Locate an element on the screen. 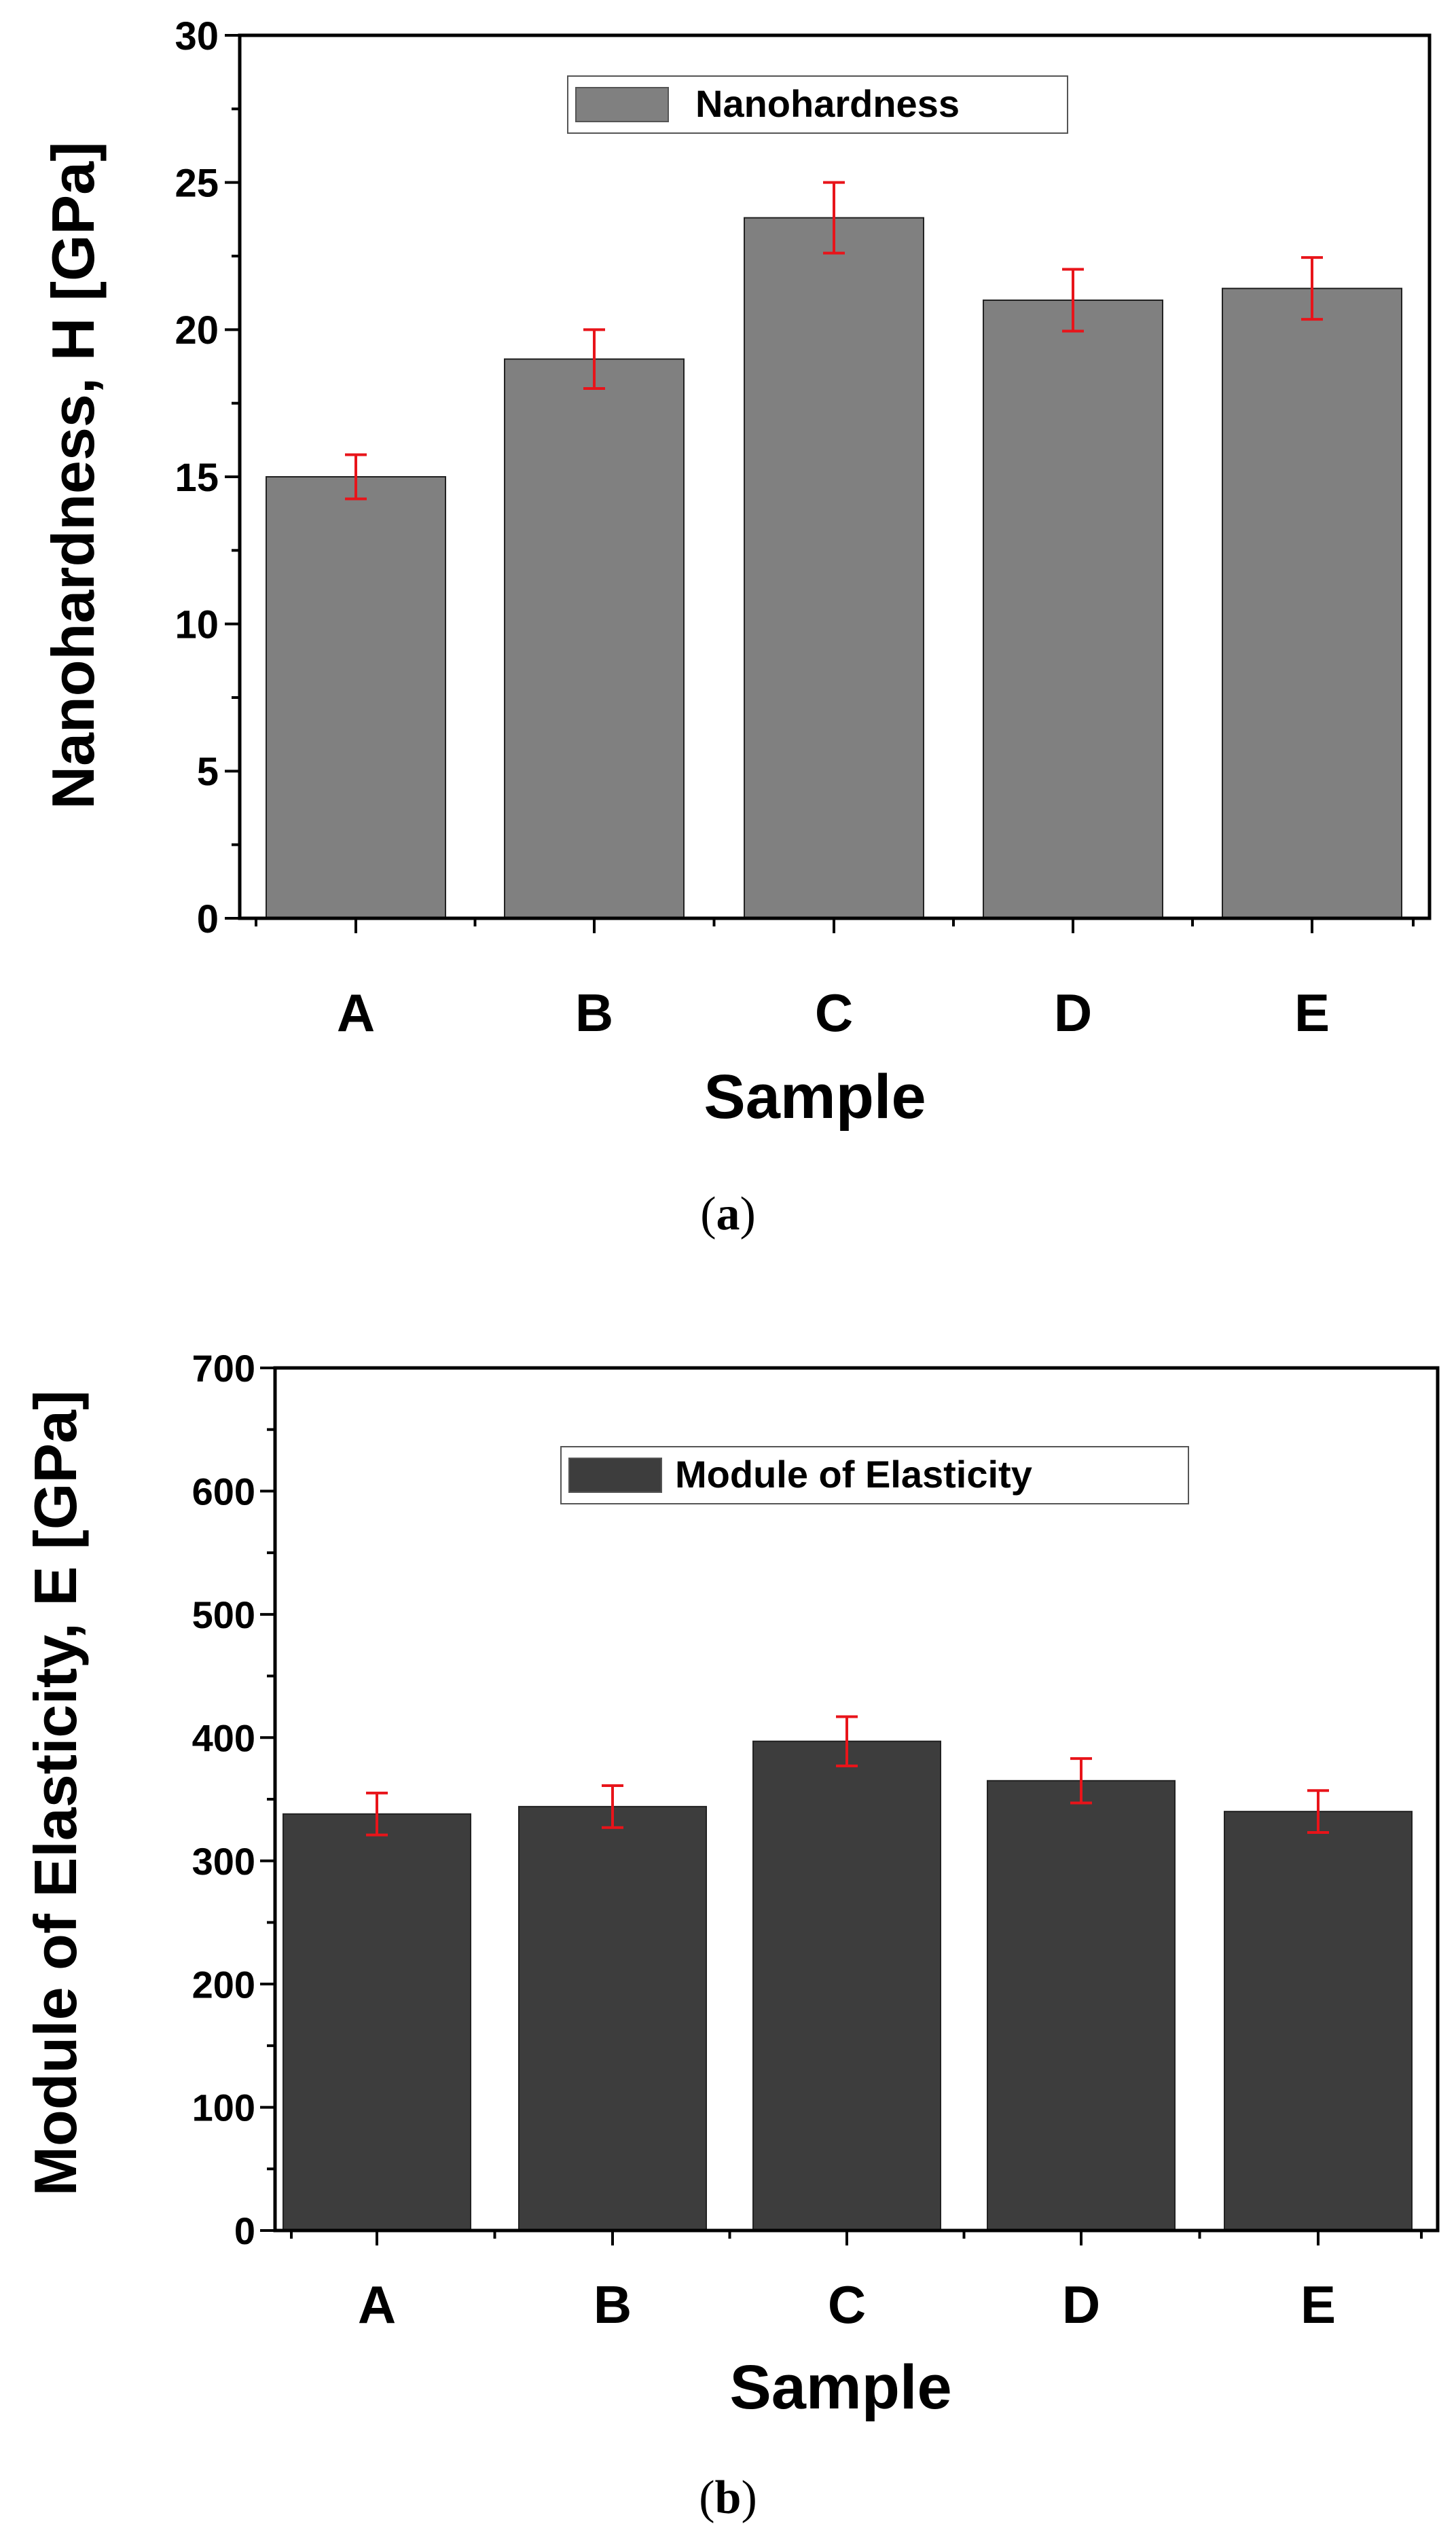 The height and width of the screenshot is (2528, 1456). chart-b-ytick-label-400: 400 is located at coordinates (224, 1737).